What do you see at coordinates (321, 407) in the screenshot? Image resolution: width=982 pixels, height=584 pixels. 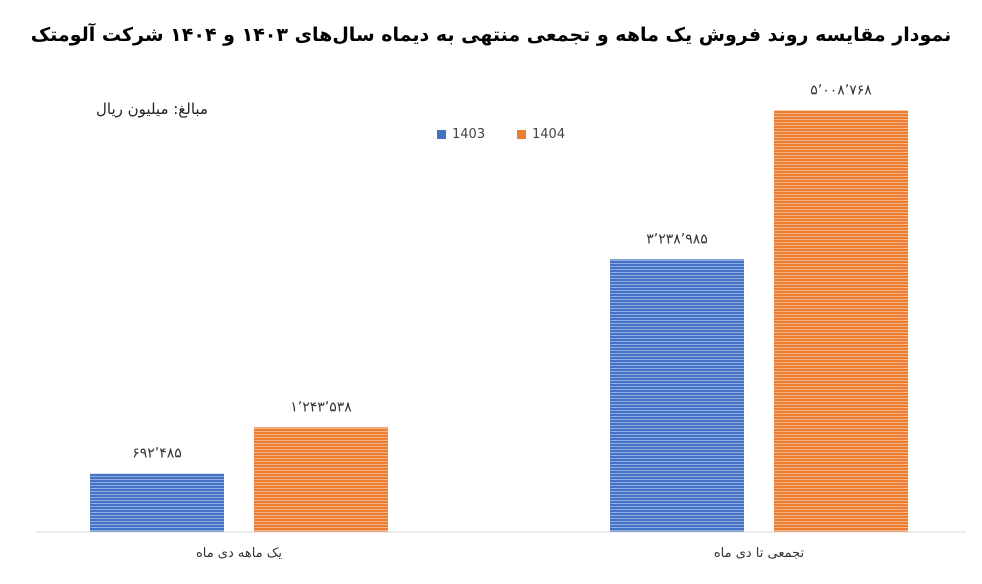 I see `data-label-1404-0: ۱٬۲۴۳٬۵۳۸` at bounding box center [321, 407].